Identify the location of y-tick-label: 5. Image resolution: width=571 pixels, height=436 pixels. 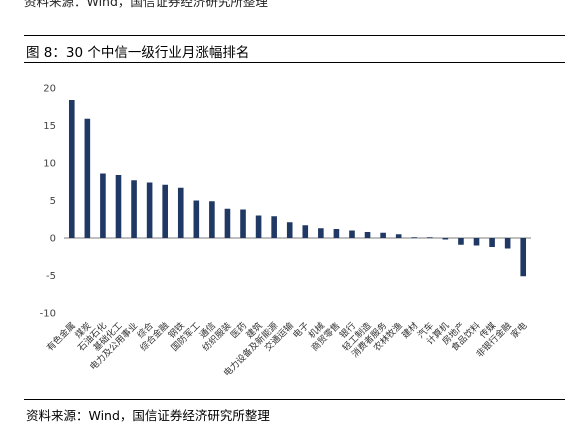
(53, 201).